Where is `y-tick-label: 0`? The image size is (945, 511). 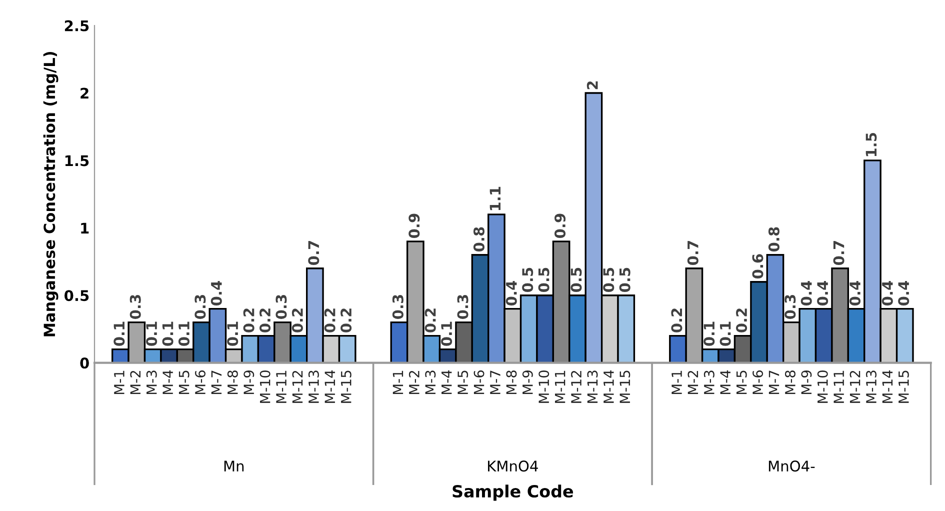 y-tick-label: 0 is located at coordinates (84, 363).